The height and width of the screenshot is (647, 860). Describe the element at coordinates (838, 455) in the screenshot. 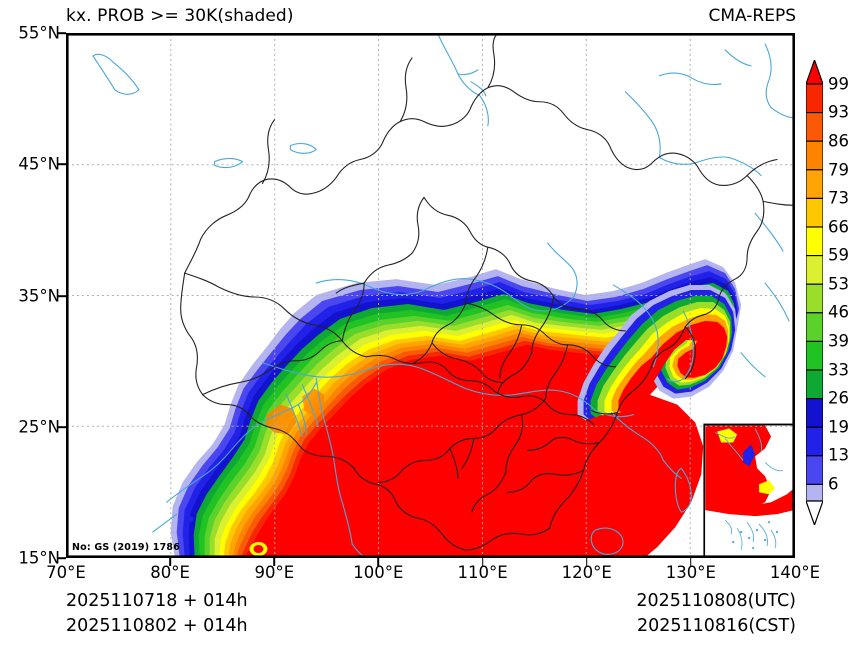

I see `colorbar-label-13: 13` at that location.